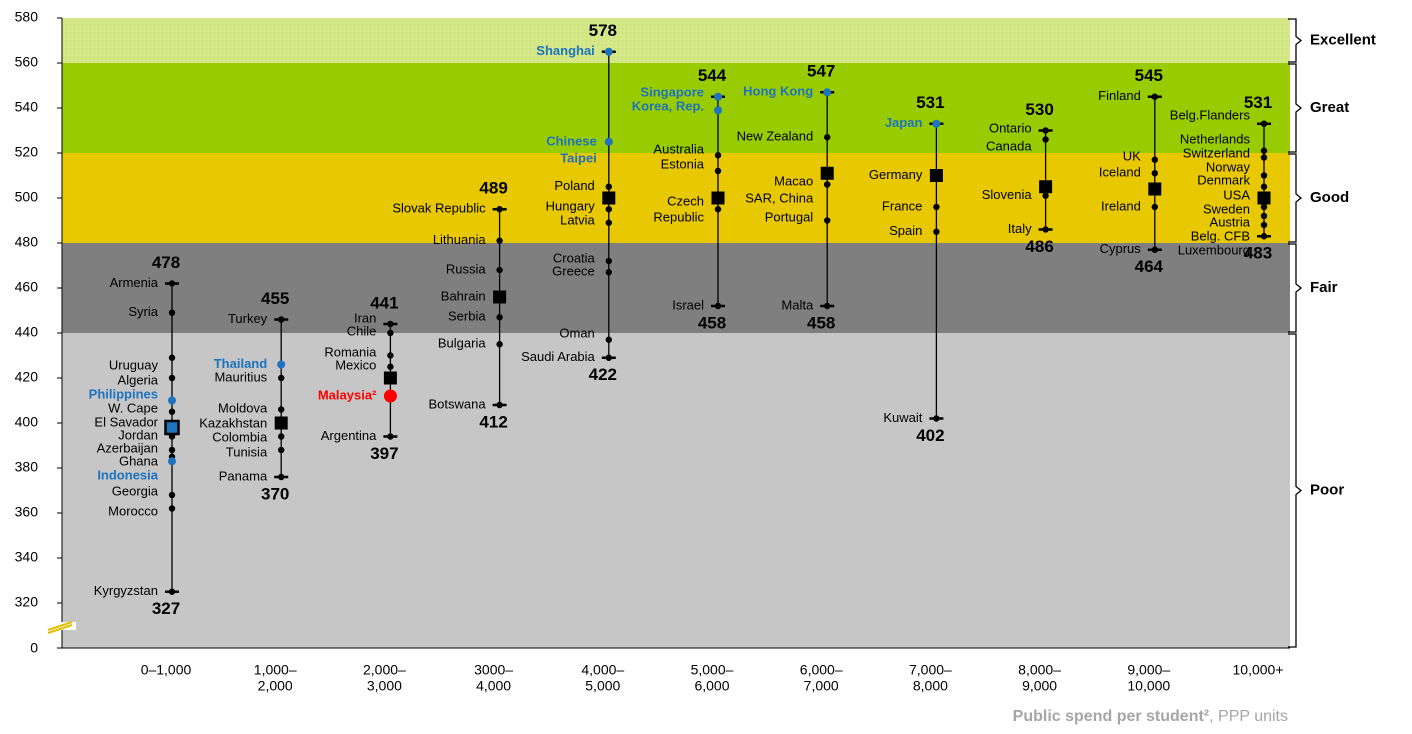 The image size is (1412, 734). I want to click on system-label-iran: Iran, so click(365, 317).